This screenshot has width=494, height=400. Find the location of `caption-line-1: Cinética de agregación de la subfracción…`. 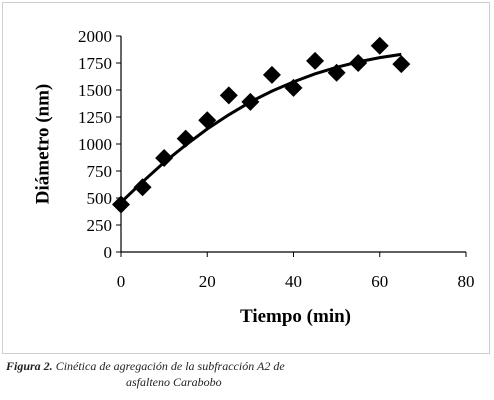

caption-line-1: Cinética de agregación de la subfracción… is located at coordinates (168, 366).